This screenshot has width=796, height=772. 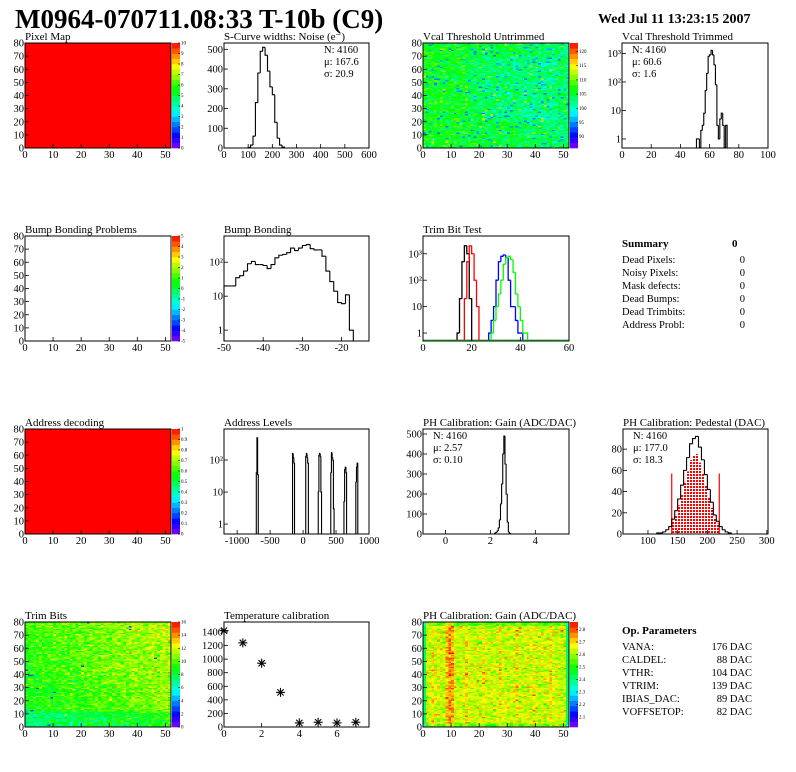 What do you see at coordinates (574, 140) in the screenshot?
I see `colorbar-band` at bounding box center [574, 140].